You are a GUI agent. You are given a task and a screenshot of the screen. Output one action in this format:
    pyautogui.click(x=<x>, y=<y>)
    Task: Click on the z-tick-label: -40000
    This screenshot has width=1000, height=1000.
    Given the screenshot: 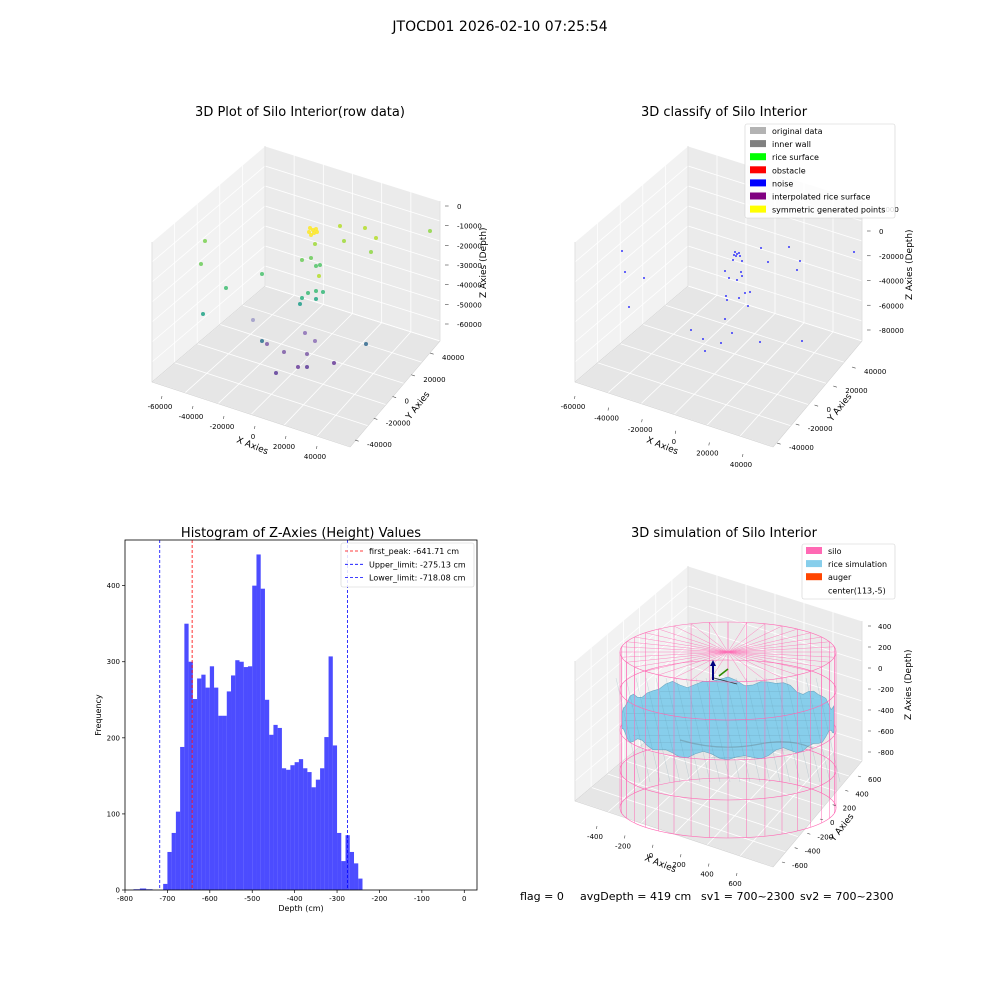 What is the action you would take?
    pyautogui.click(x=469, y=286)
    